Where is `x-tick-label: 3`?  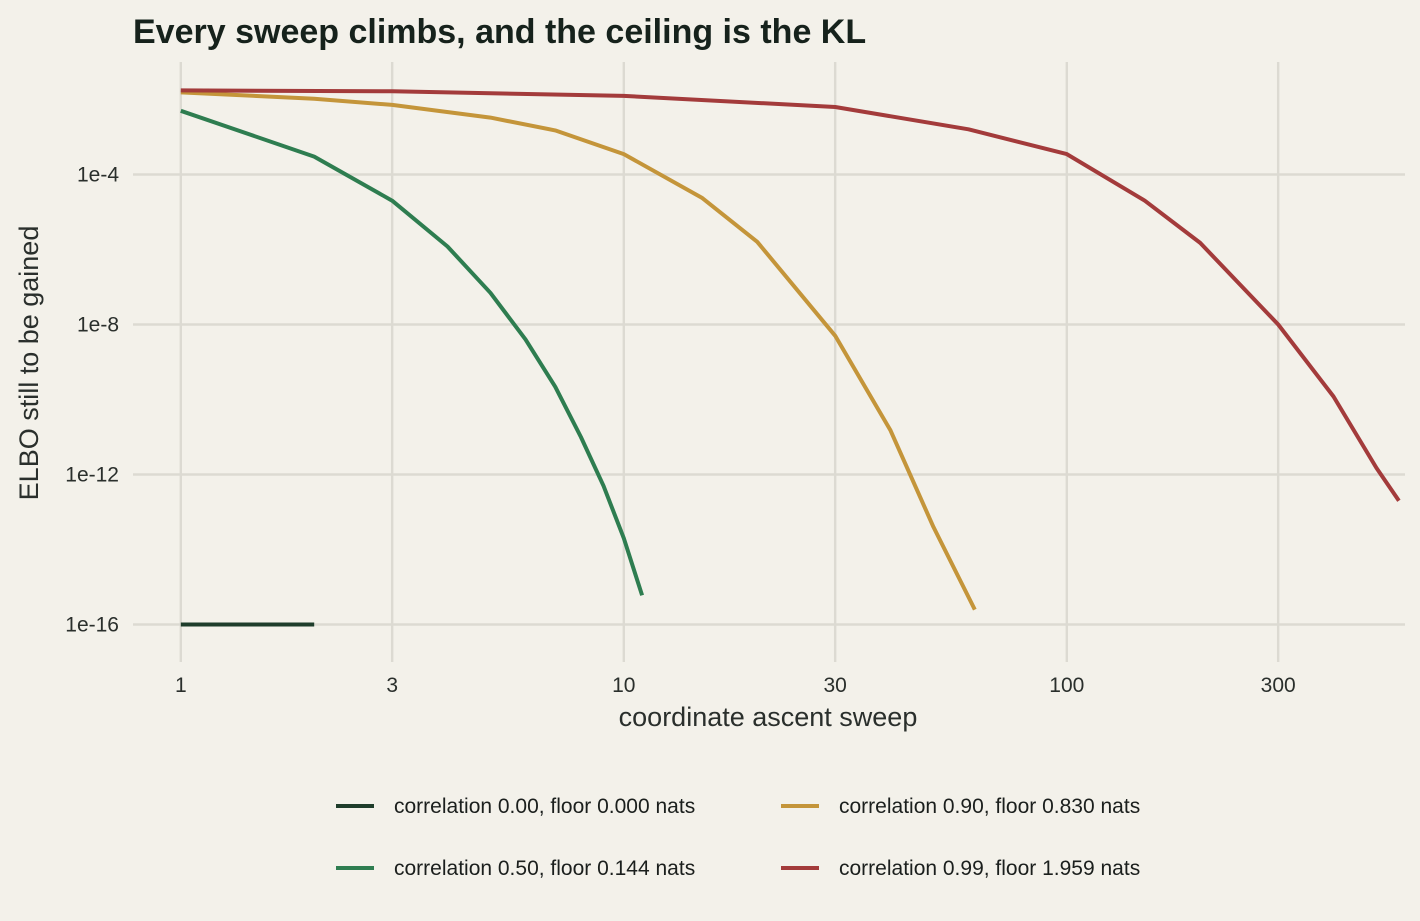
x-tick-label: 3 is located at coordinates (392, 685).